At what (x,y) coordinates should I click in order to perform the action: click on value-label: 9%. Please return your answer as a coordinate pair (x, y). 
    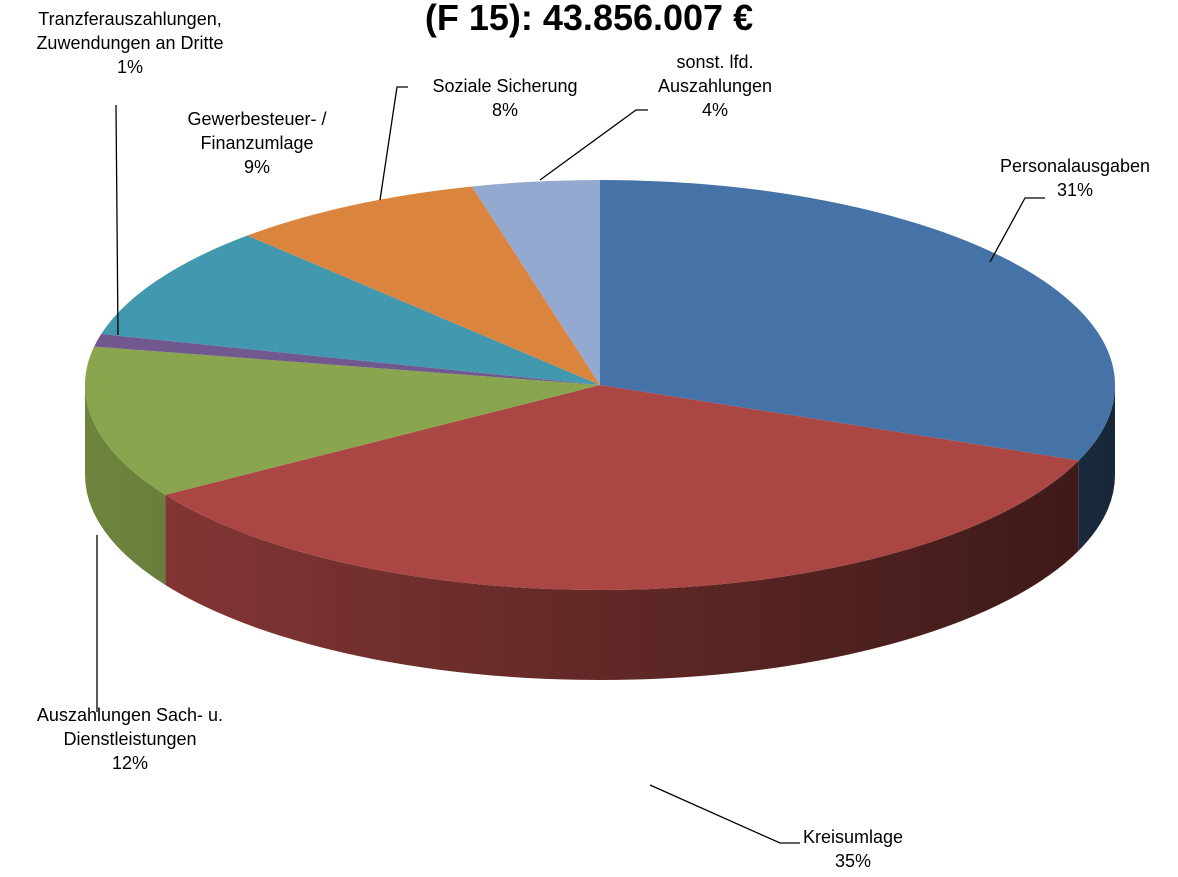
    Looking at the image, I should click on (256, 167).